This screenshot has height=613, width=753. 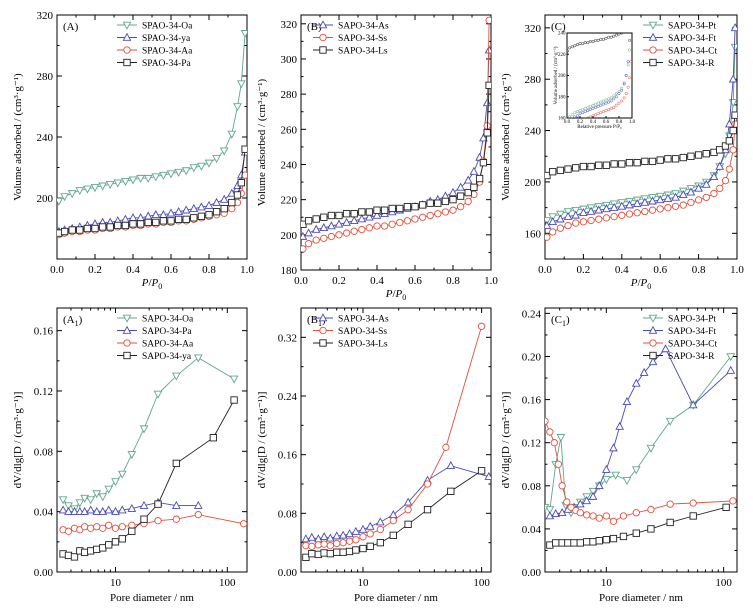 What do you see at coordinates (692, 320) in the screenshot?
I see `legend-label: SAPO-34-Pt` at bounding box center [692, 320].